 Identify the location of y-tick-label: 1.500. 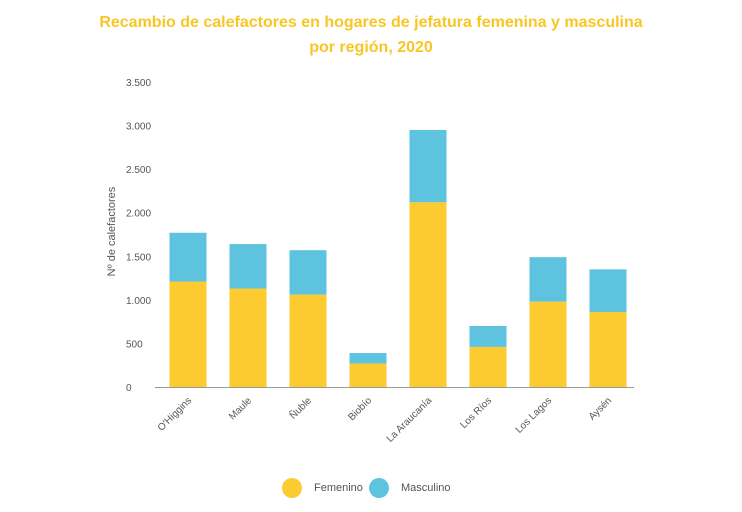
(138, 257).